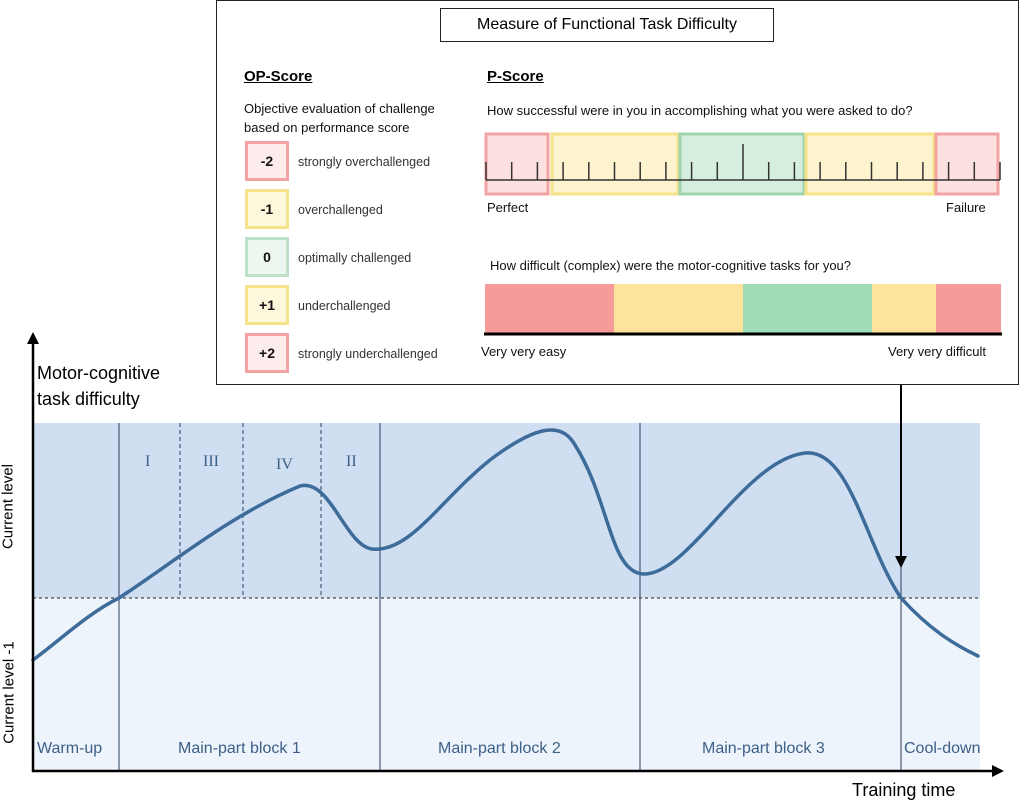 The height and width of the screenshot is (805, 1029). I want to click on op-score-label: overchallenged, so click(340, 210).